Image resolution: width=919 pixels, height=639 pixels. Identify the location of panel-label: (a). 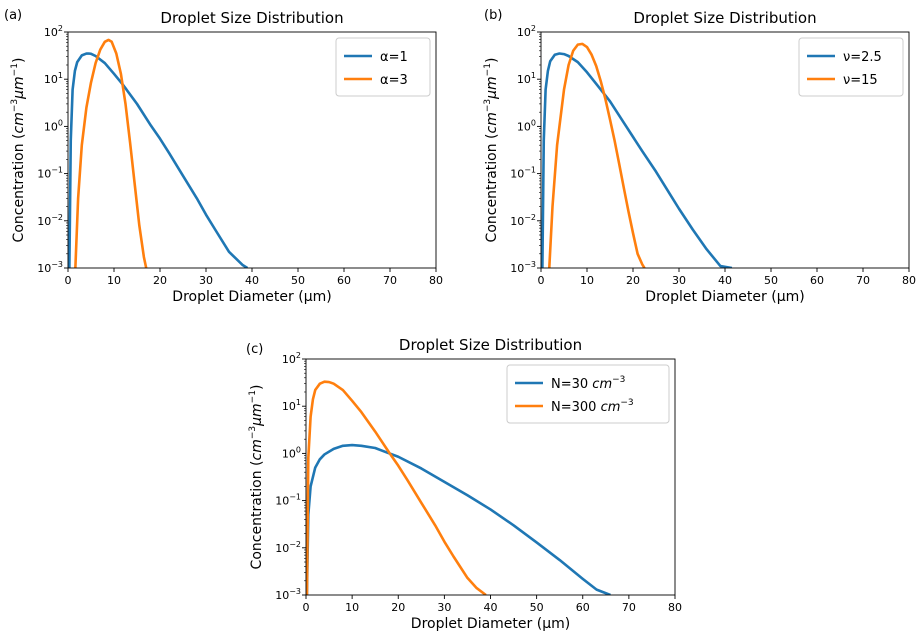
(13, 15).